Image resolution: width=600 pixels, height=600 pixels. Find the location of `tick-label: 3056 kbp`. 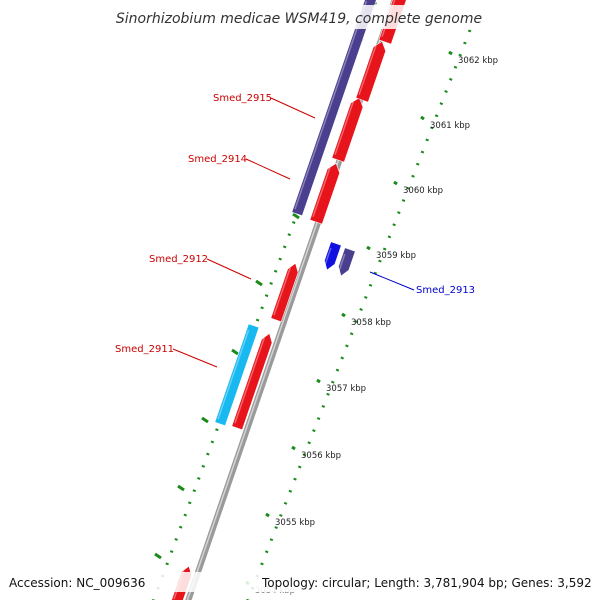

tick-label: 3056 kbp is located at coordinates (321, 456).